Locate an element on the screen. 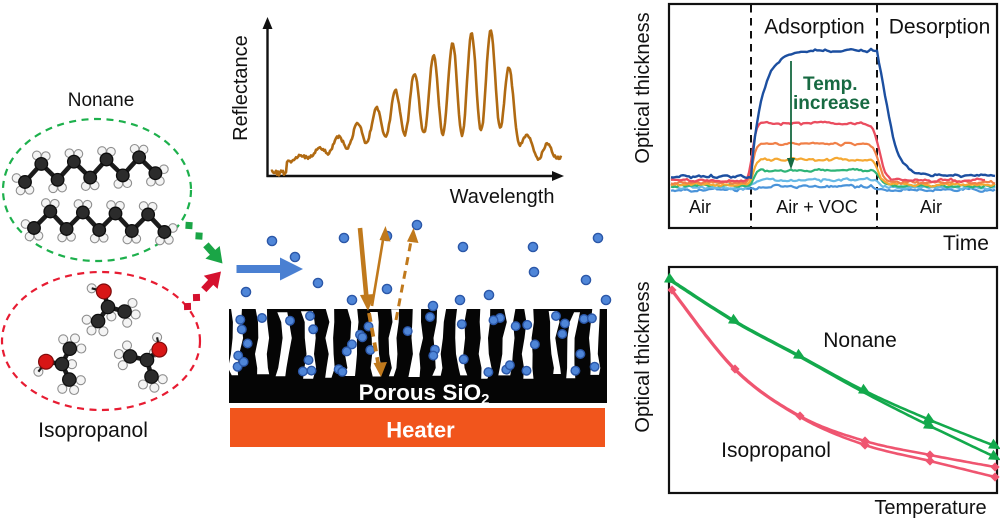  svg-text: Adsorption is located at coordinates (814, 27).